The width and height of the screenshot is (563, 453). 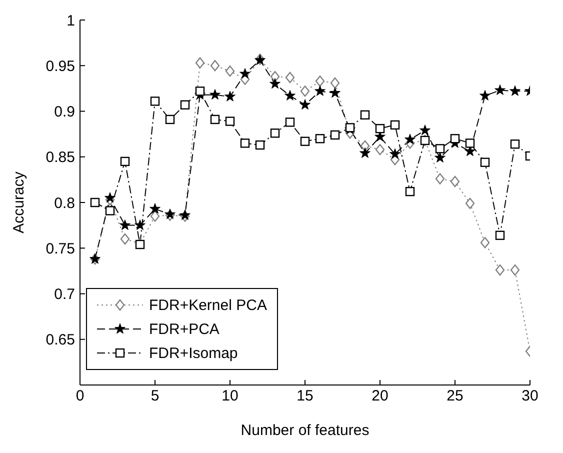 I want to click on x-axis-title: Number of features, so click(x=305, y=430).